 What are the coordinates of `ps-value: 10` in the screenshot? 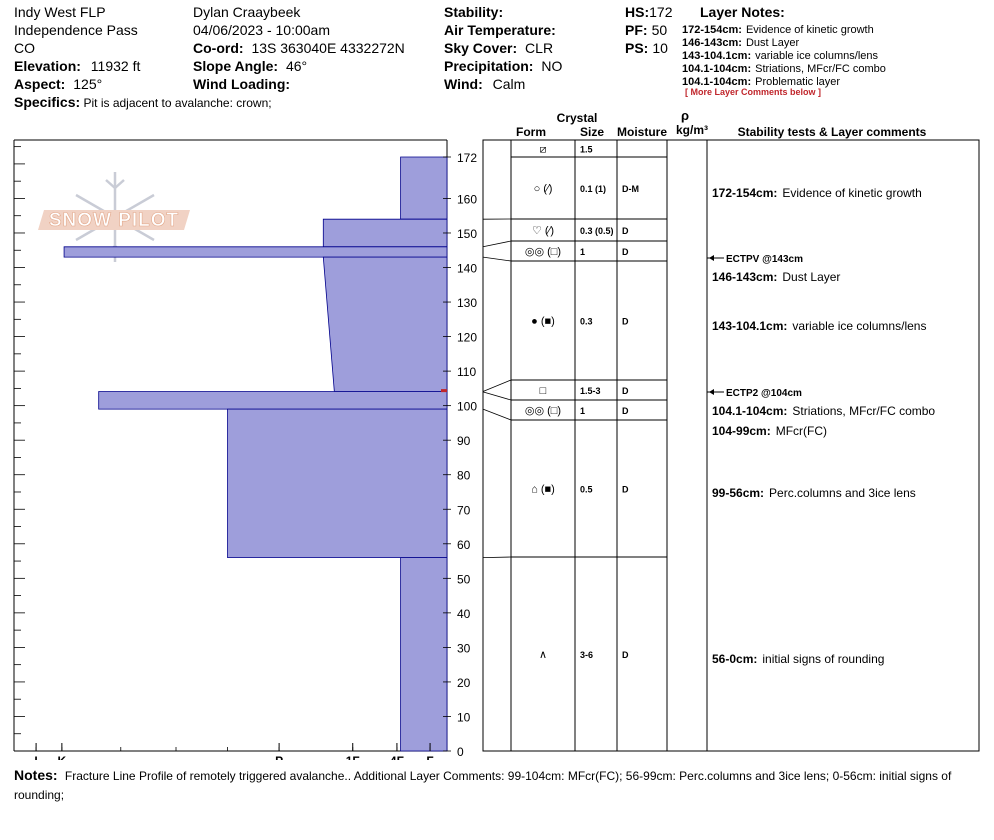 It's located at (660, 48).